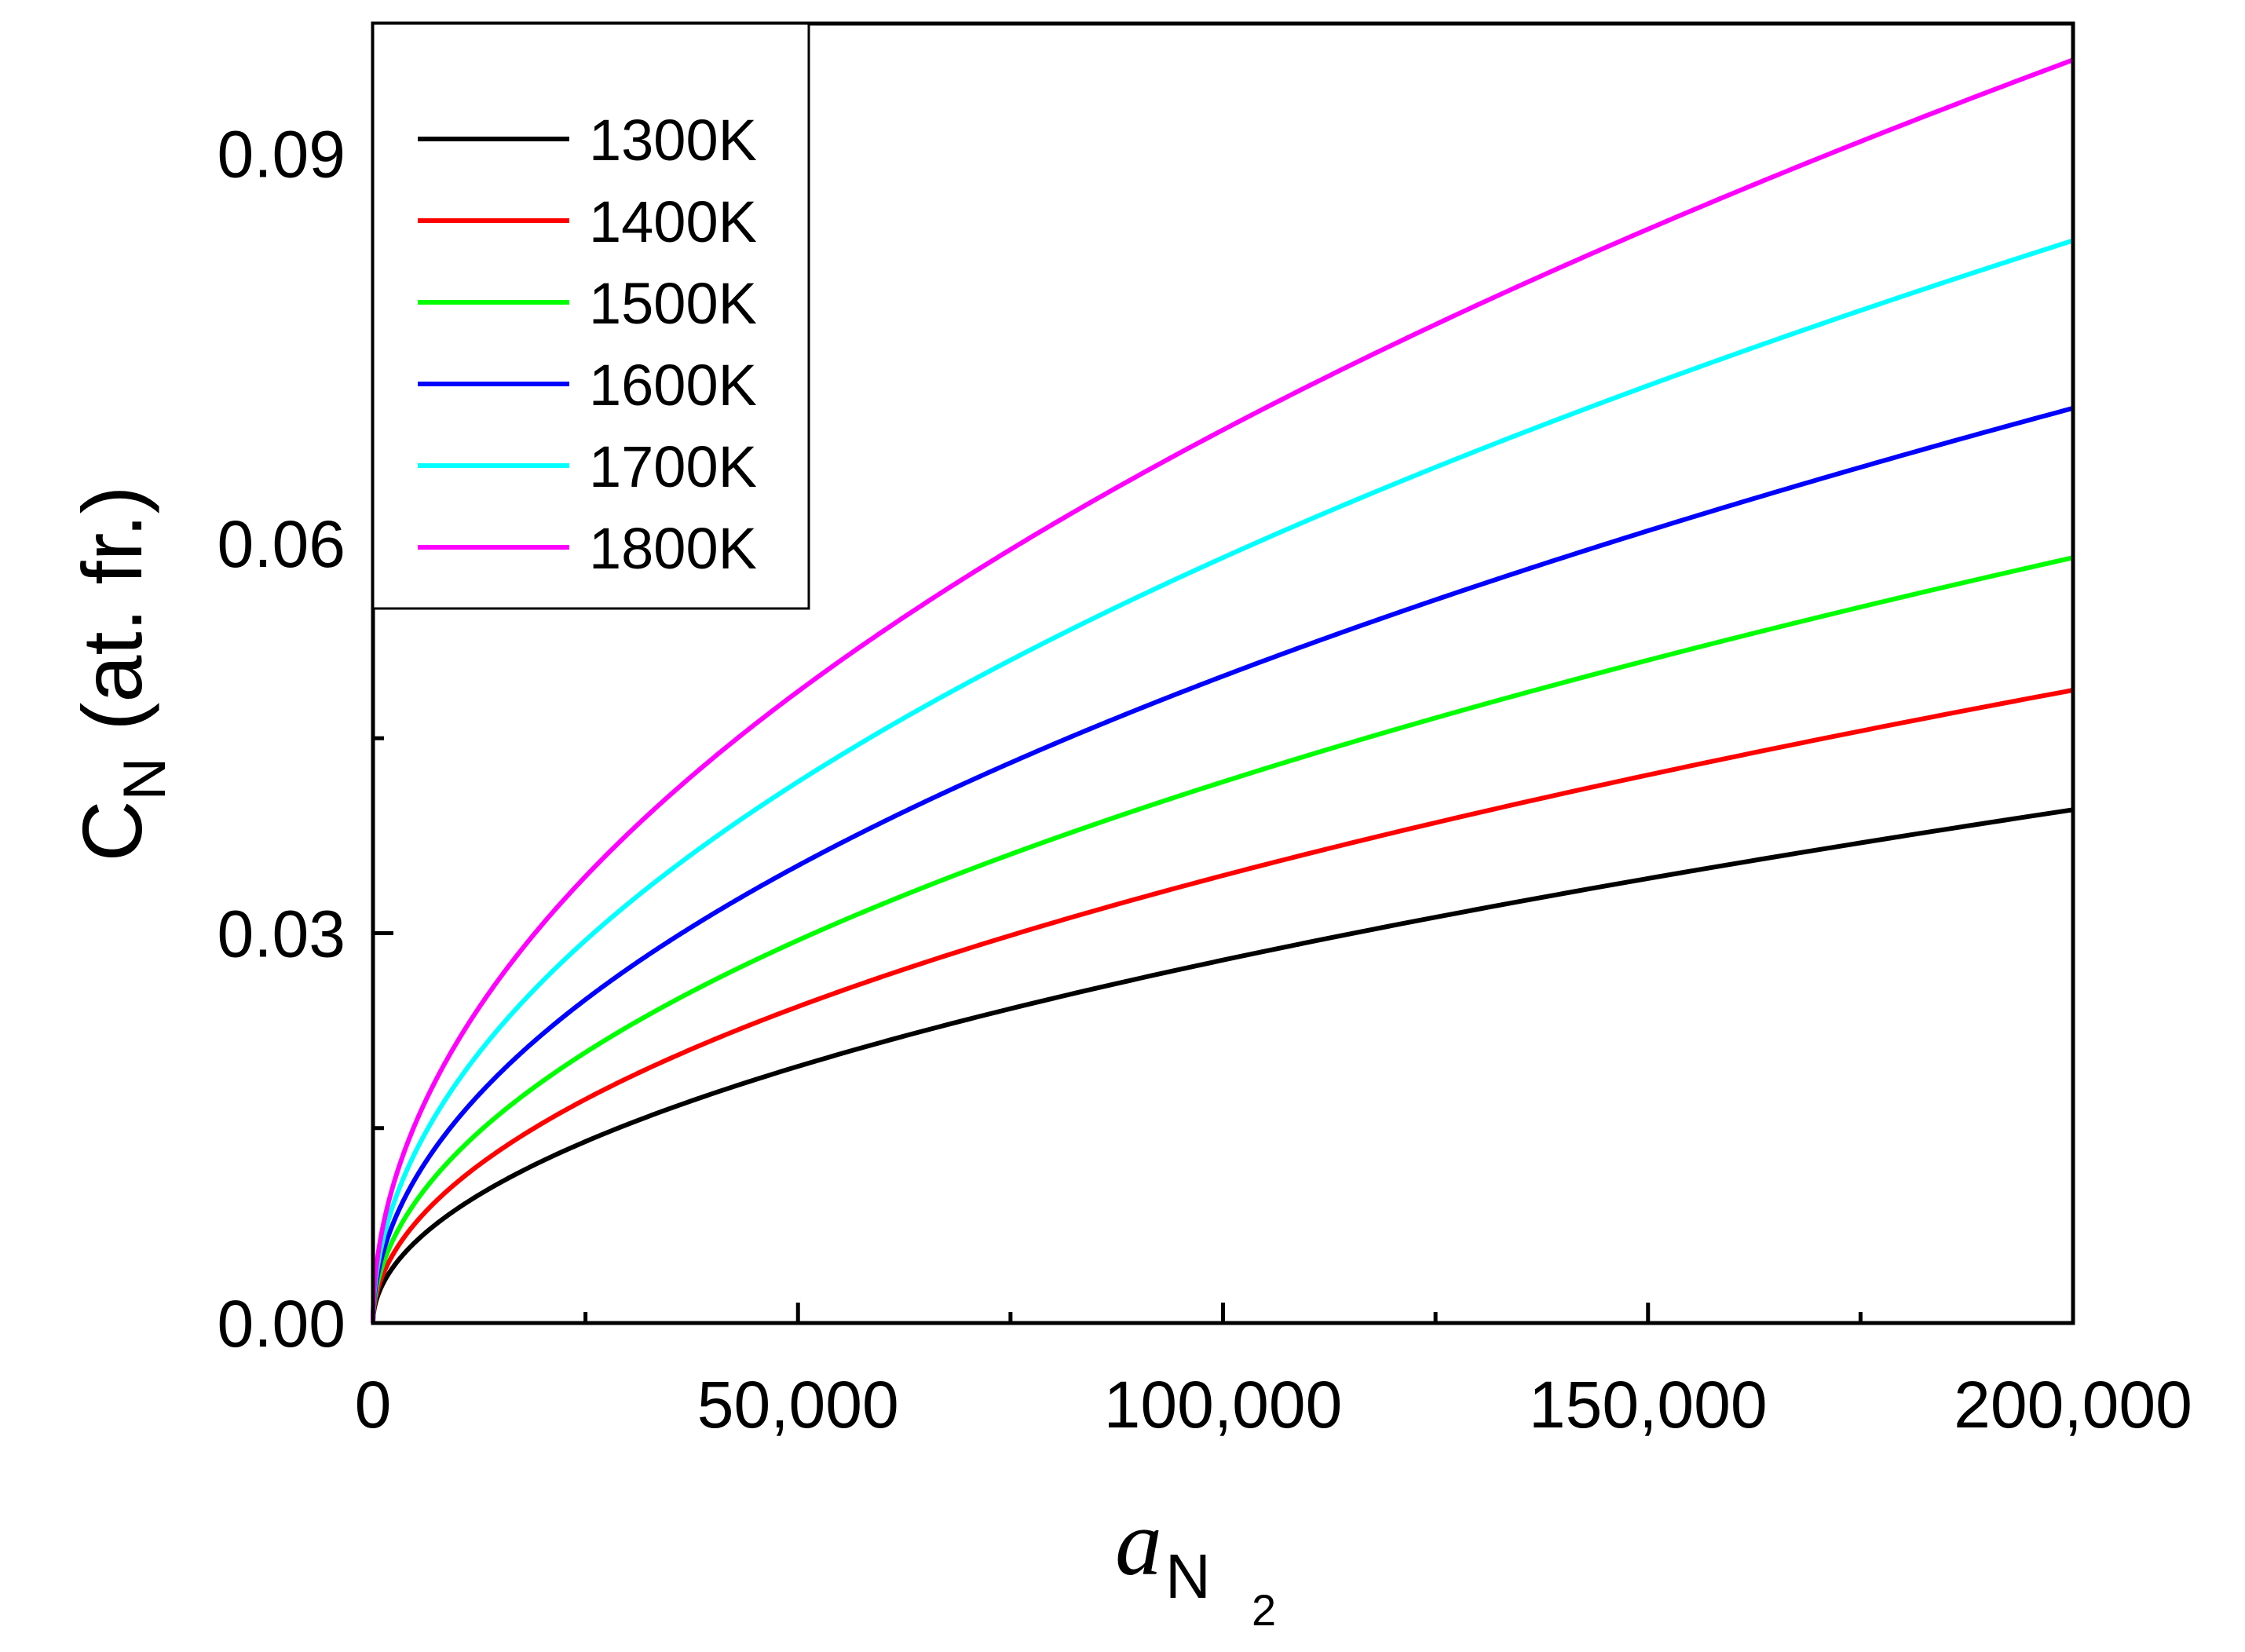 This screenshot has width=2245, height=1652. I want to click on x-axis-title-symbol: a, so click(1138, 1542).